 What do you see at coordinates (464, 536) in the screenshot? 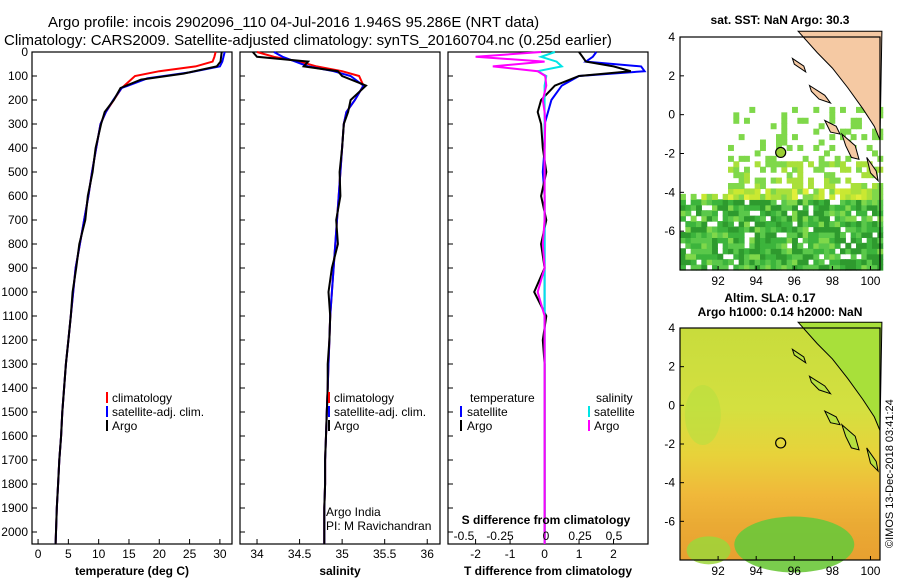
I see `secondary-tick-label: -0.5` at bounding box center [464, 536].